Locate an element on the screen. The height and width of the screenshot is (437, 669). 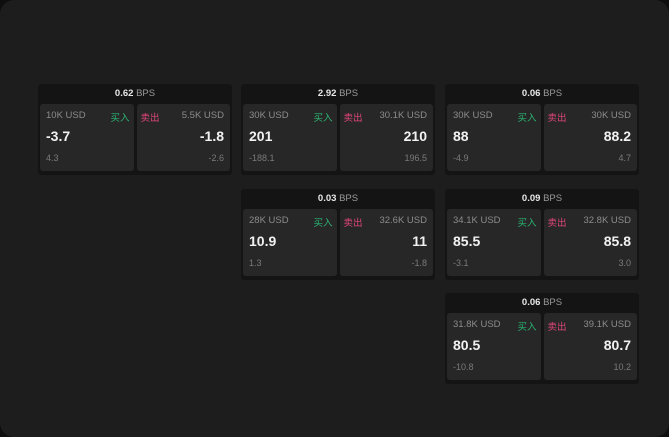
spread-value: 2.92 is located at coordinates (327, 93).